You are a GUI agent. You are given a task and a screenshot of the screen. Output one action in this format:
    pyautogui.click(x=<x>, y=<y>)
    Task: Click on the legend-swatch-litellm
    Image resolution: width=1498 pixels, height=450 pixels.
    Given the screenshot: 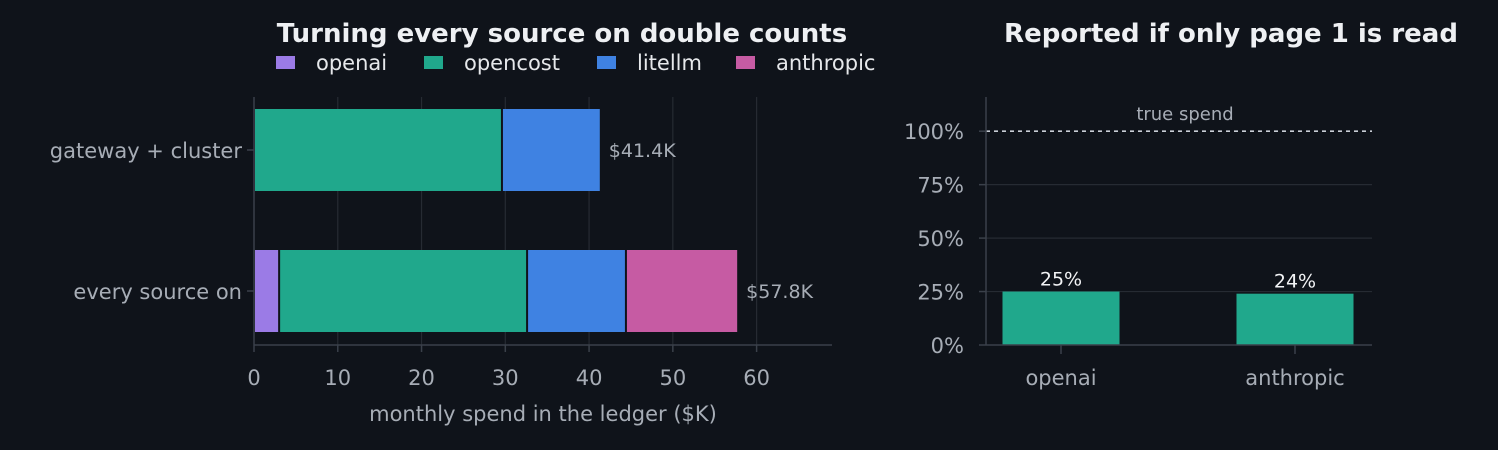 What is the action you would take?
    pyautogui.click(x=606, y=62)
    